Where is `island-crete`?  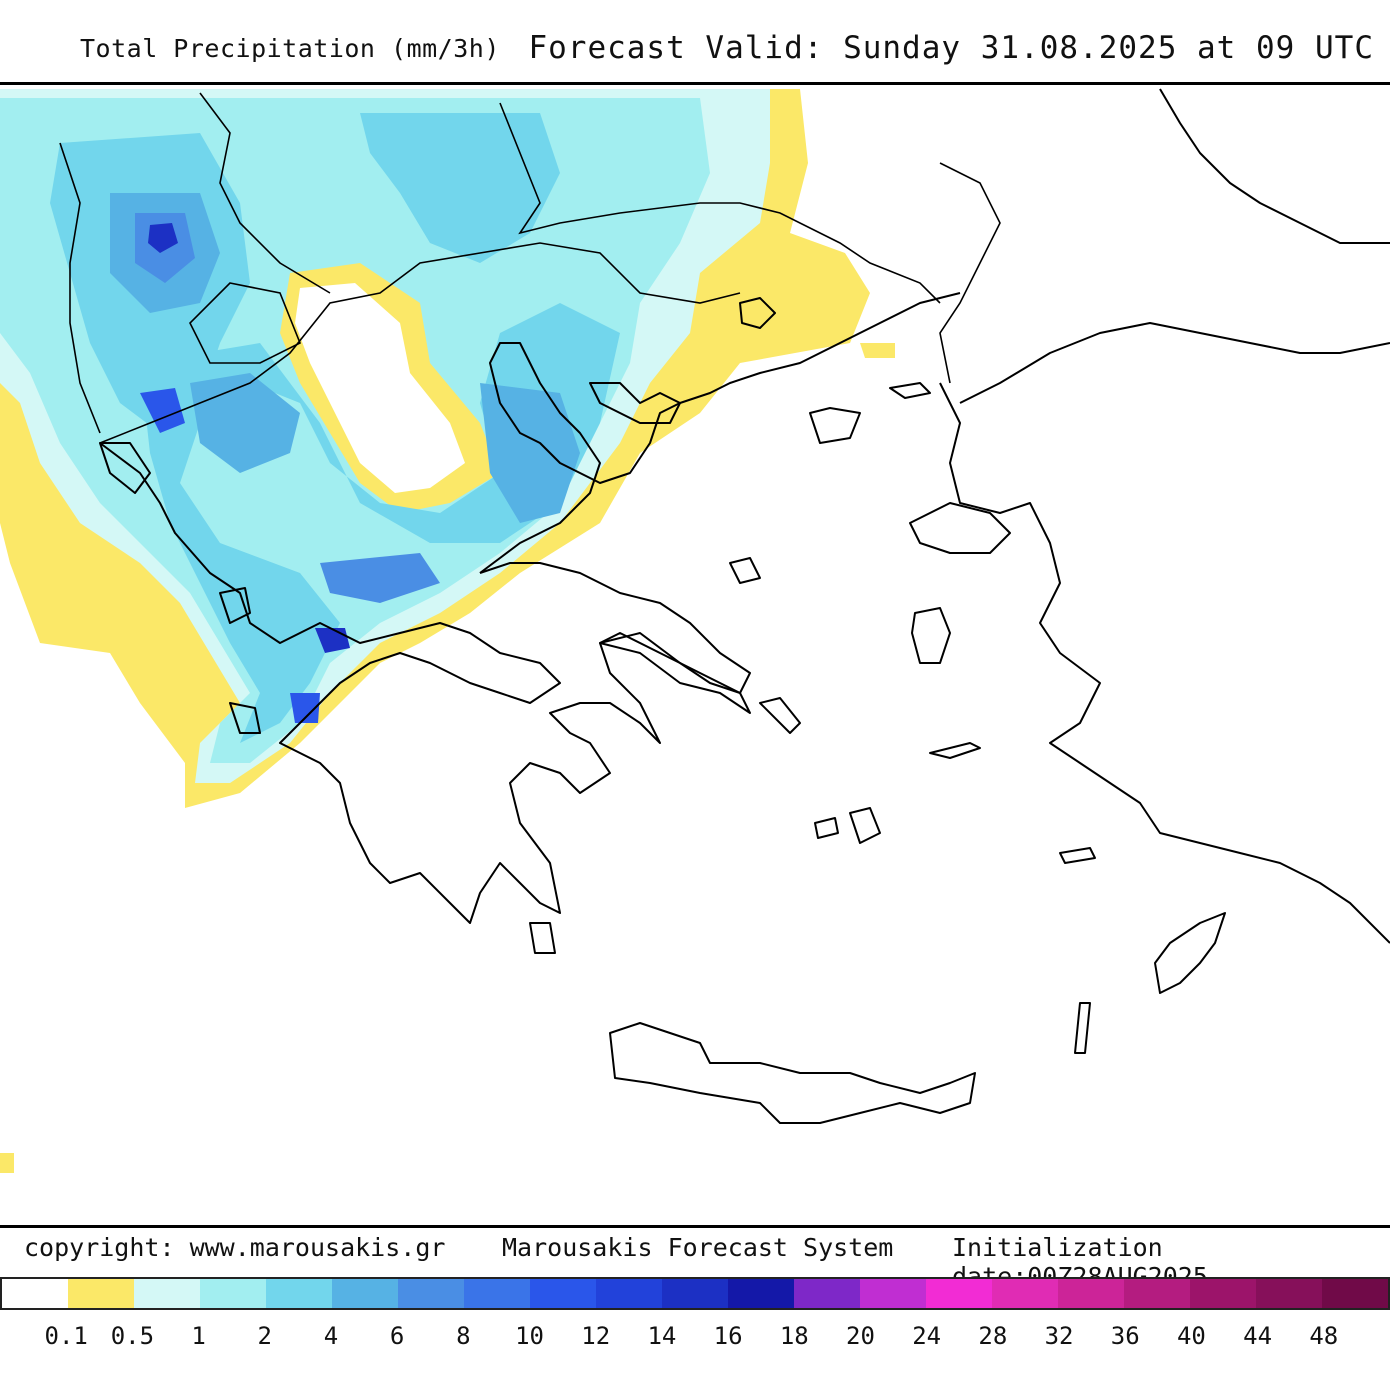
island-crete is located at coordinates (792, 1073).